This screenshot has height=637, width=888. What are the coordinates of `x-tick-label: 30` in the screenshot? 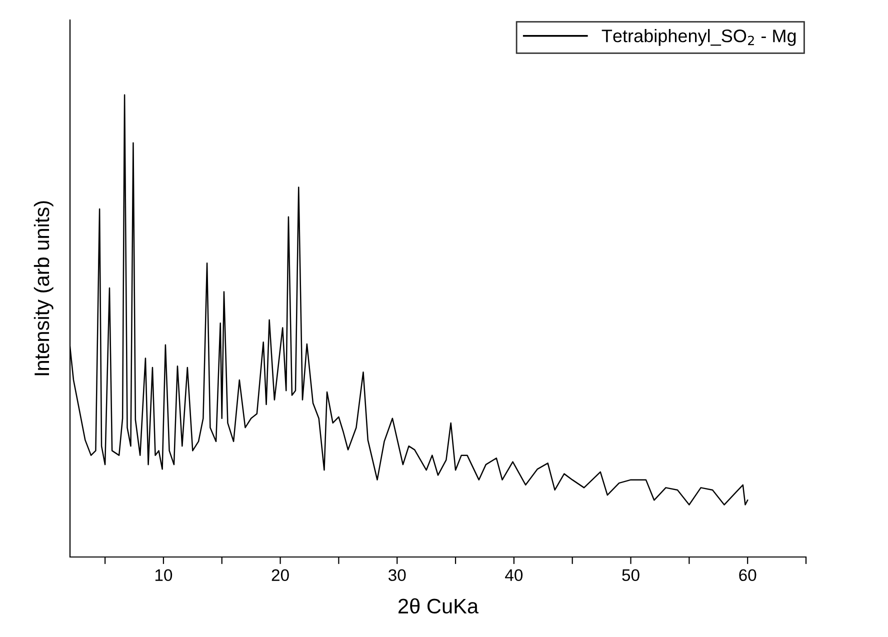 It's located at (397, 575).